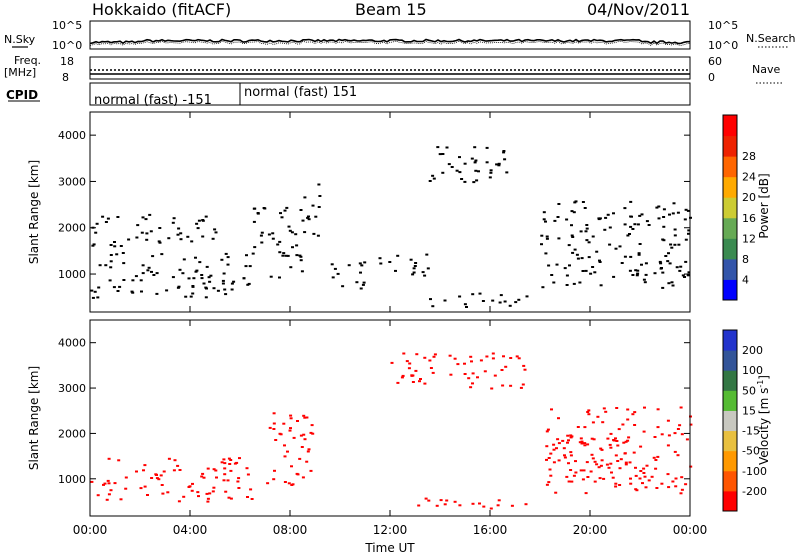  I want to click on cpid-segment-1: normal (fast) 151, so click(300, 92).